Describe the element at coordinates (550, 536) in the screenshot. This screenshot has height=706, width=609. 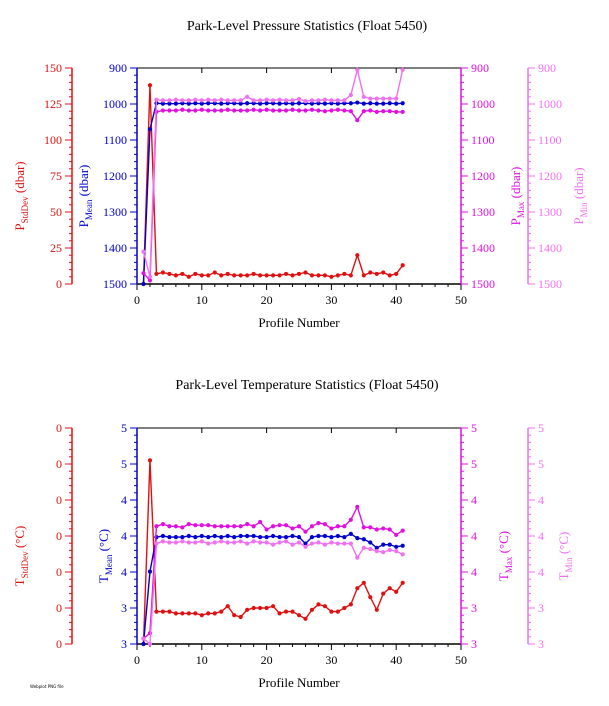
I see `y-axis-min: 5 5 4 4 4 3 3 TMin (°C)` at that location.